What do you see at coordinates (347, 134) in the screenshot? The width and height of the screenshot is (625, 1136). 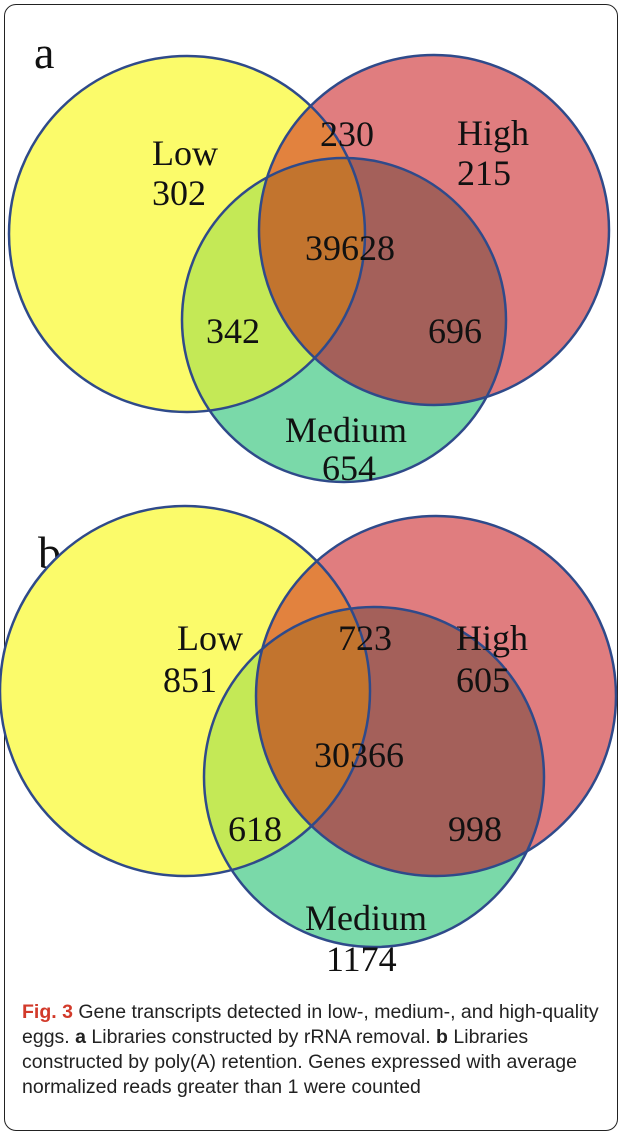 I see `label-low-high: 230` at bounding box center [347, 134].